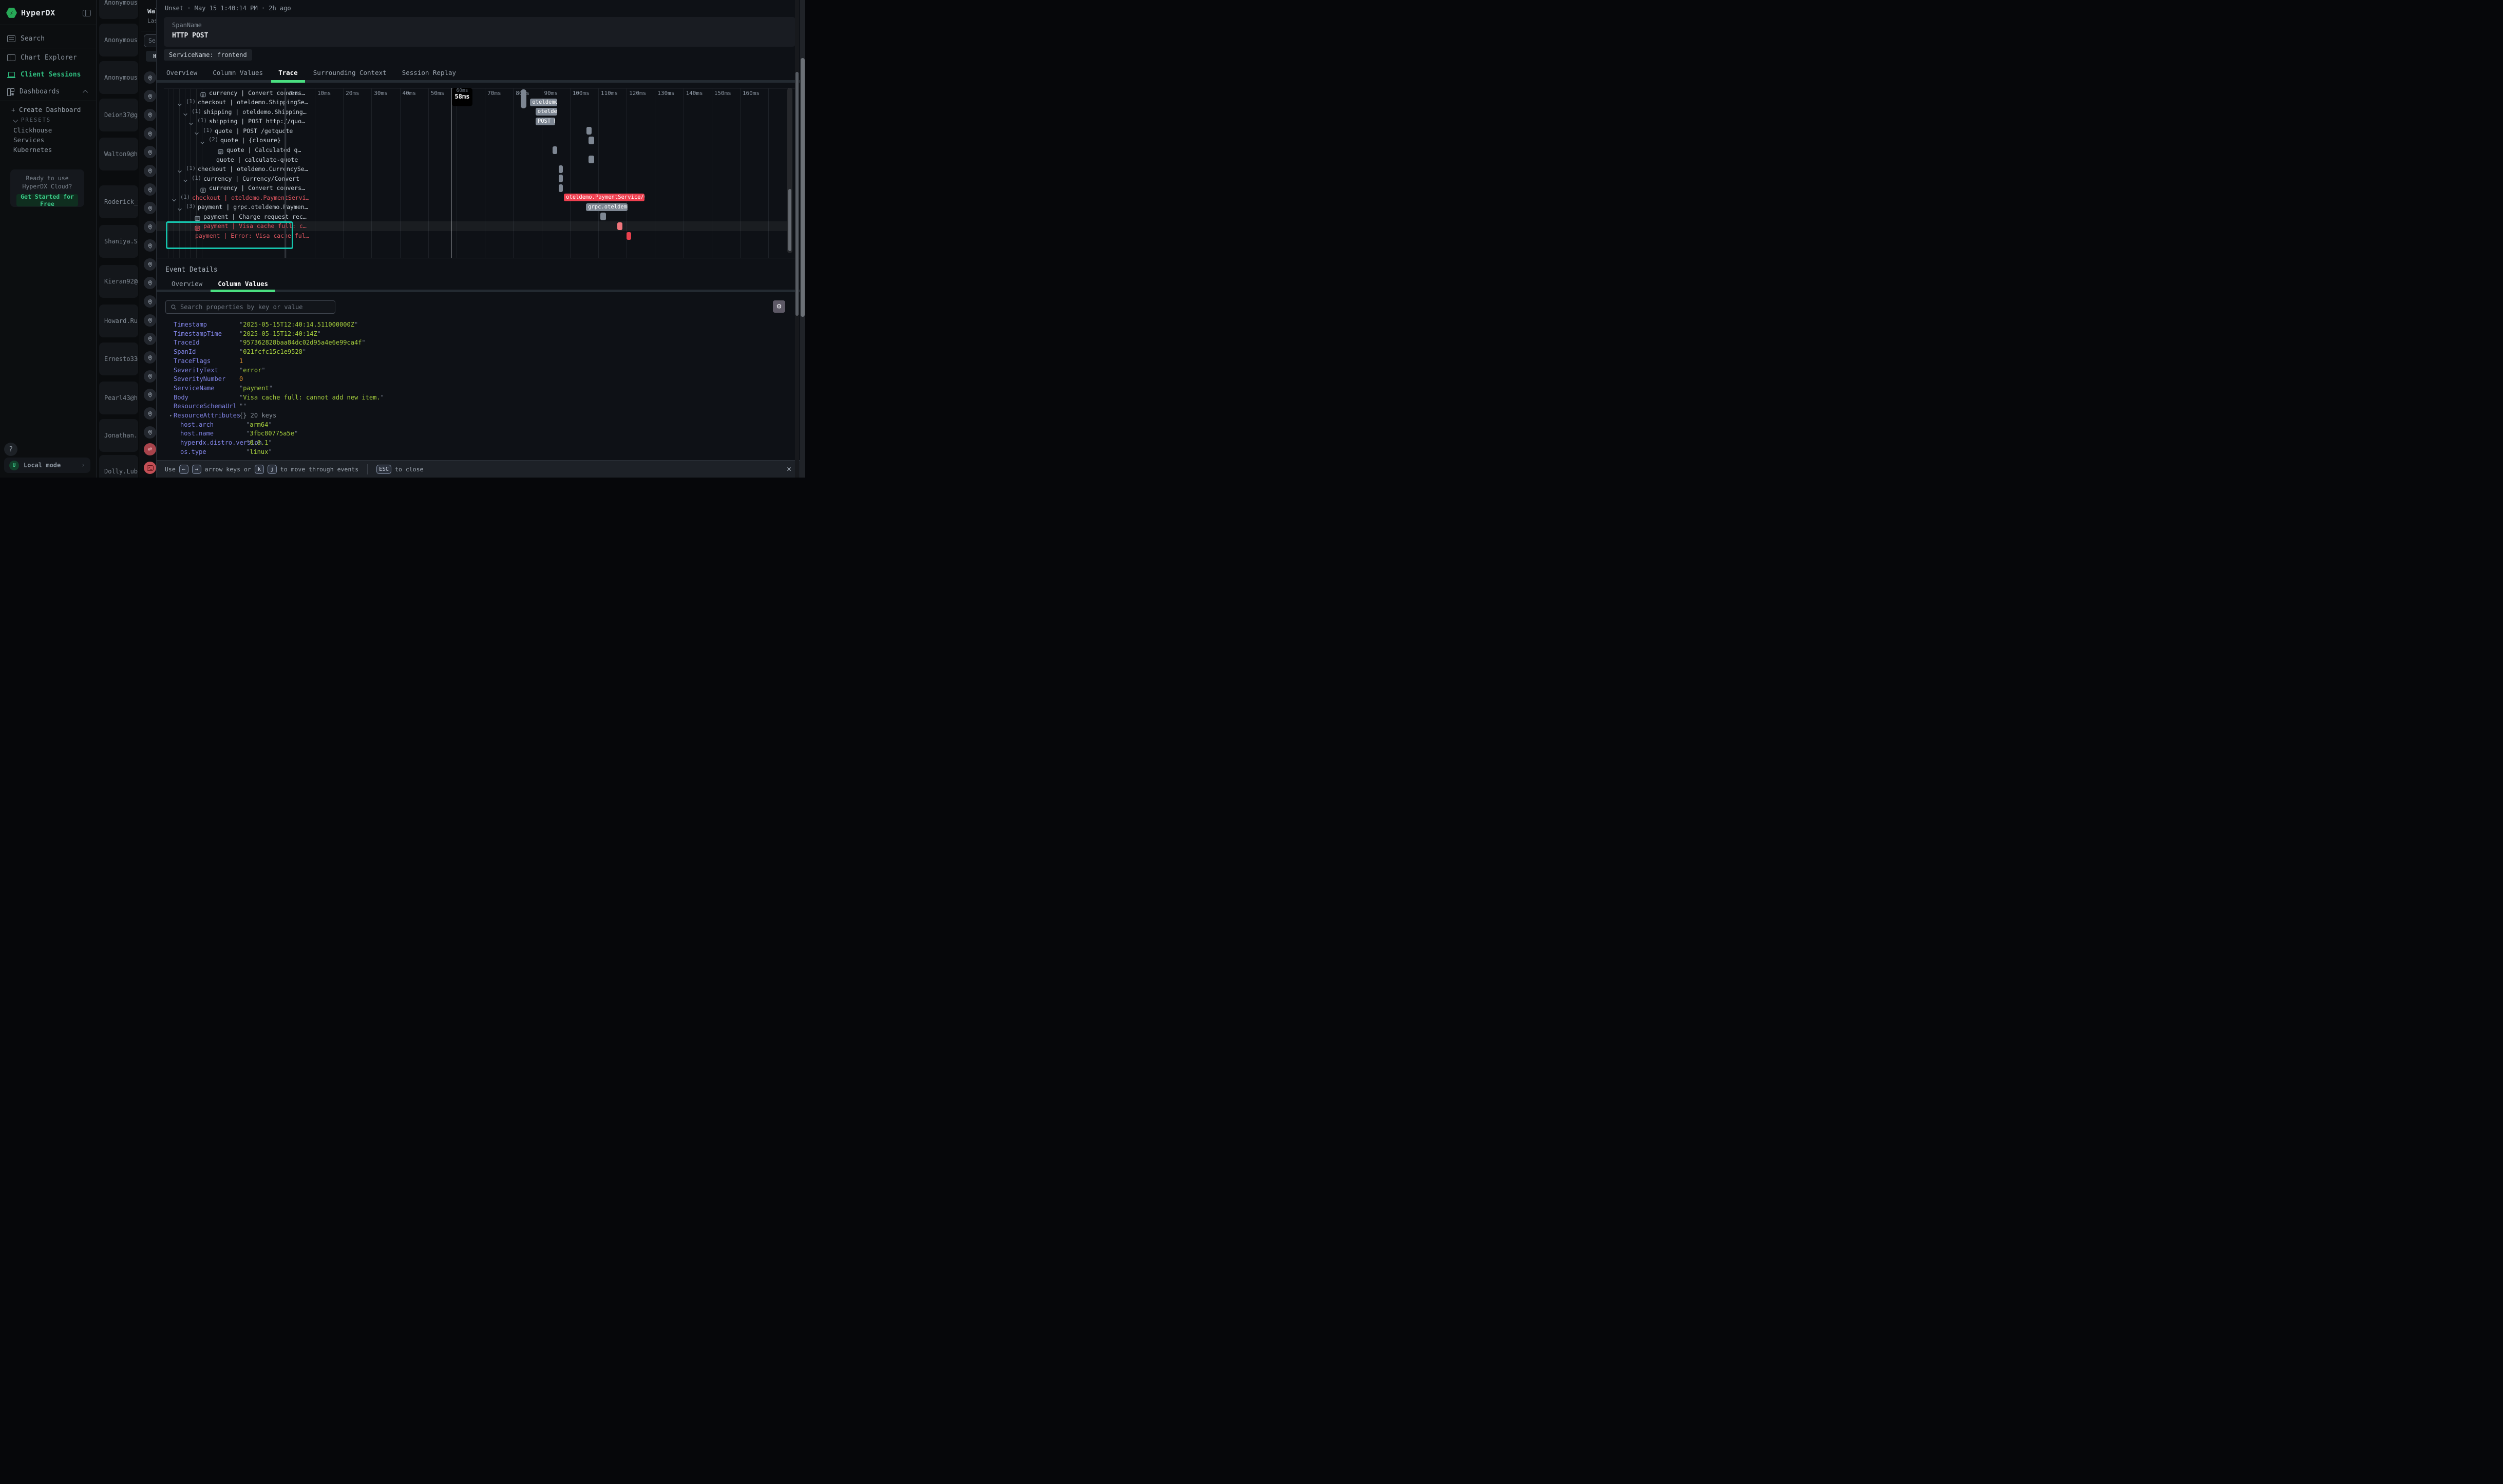  What do you see at coordinates (429, 73) in the screenshot?
I see `tab-session-replay: Session Replay` at bounding box center [429, 73].